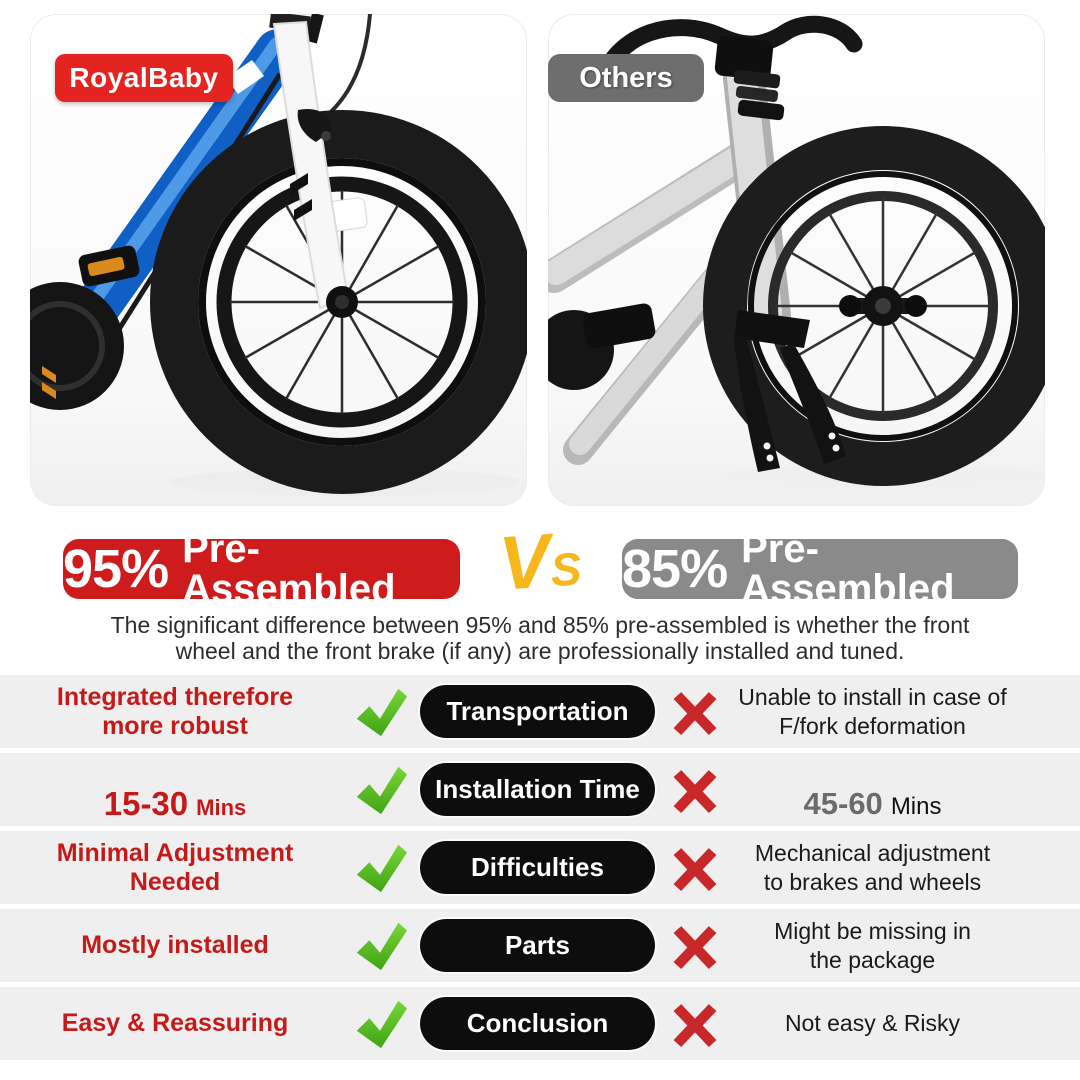 The height and width of the screenshot is (1080, 1080). I want to click on banner-95-preassembled: 95% Pre-Assembled, so click(261, 569).